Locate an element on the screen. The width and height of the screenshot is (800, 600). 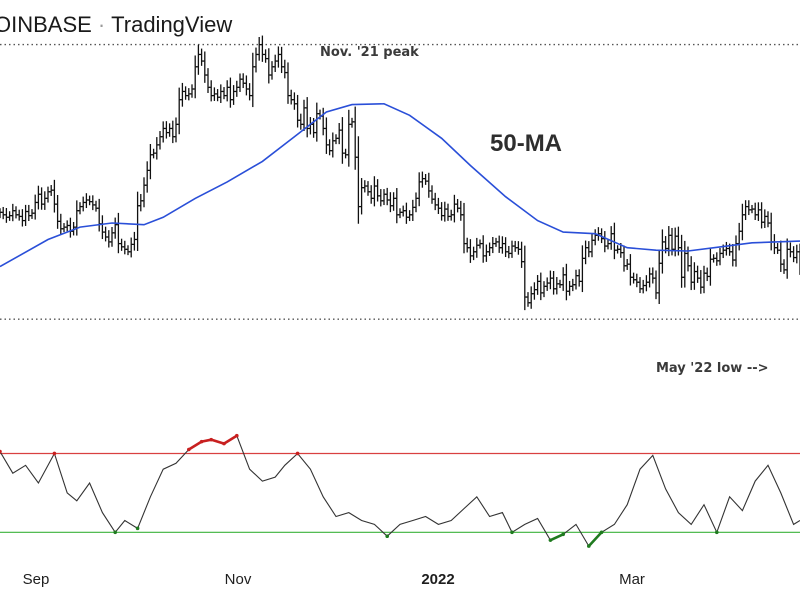
x-tick-label: Nov is located at coordinates (238, 579).